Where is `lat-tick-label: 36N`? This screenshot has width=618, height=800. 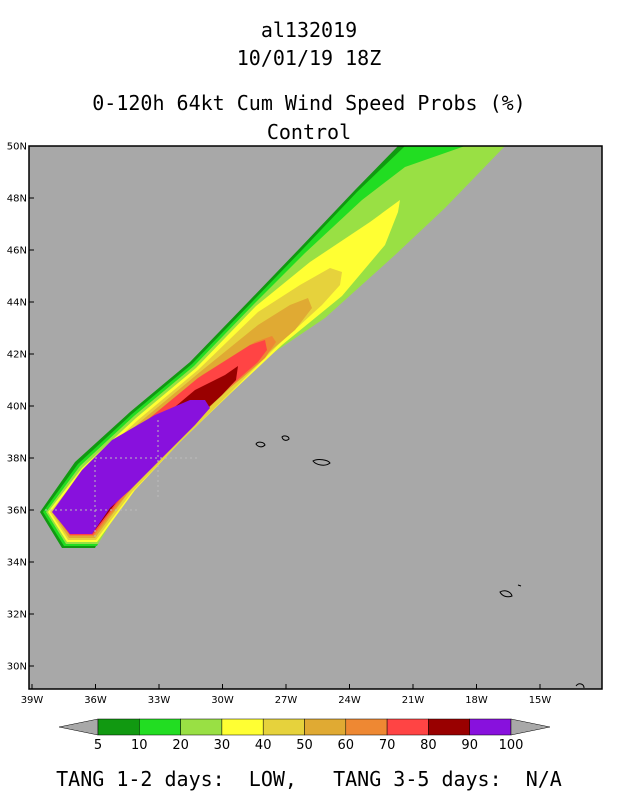 lat-tick-label: 36N is located at coordinates (17, 511).